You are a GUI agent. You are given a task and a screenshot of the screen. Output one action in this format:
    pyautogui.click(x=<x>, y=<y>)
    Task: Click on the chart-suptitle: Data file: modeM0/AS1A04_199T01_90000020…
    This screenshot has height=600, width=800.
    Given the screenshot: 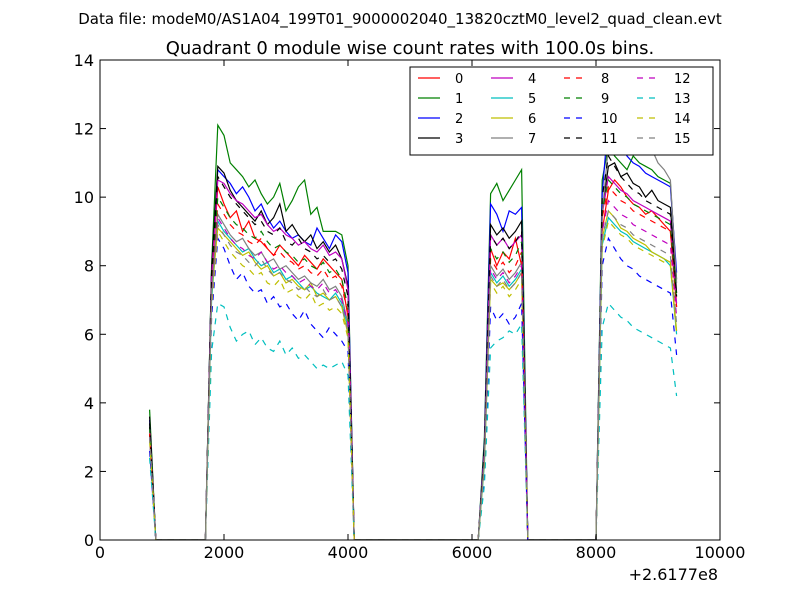 What is the action you would take?
    pyautogui.click(x=400, y=19)
    